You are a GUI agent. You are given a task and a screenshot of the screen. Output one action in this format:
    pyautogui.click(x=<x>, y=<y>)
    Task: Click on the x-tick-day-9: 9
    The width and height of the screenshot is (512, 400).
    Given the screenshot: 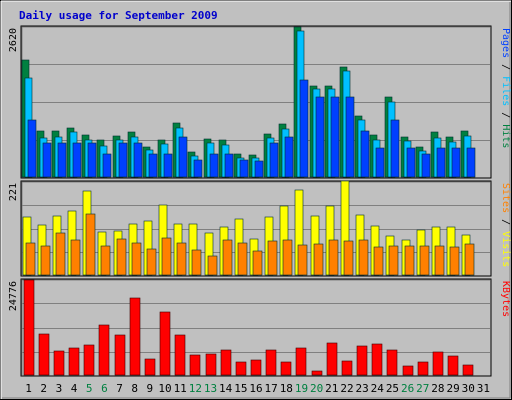 What is the action you would take?
    pyautogui.click(x=150, y=388)
    